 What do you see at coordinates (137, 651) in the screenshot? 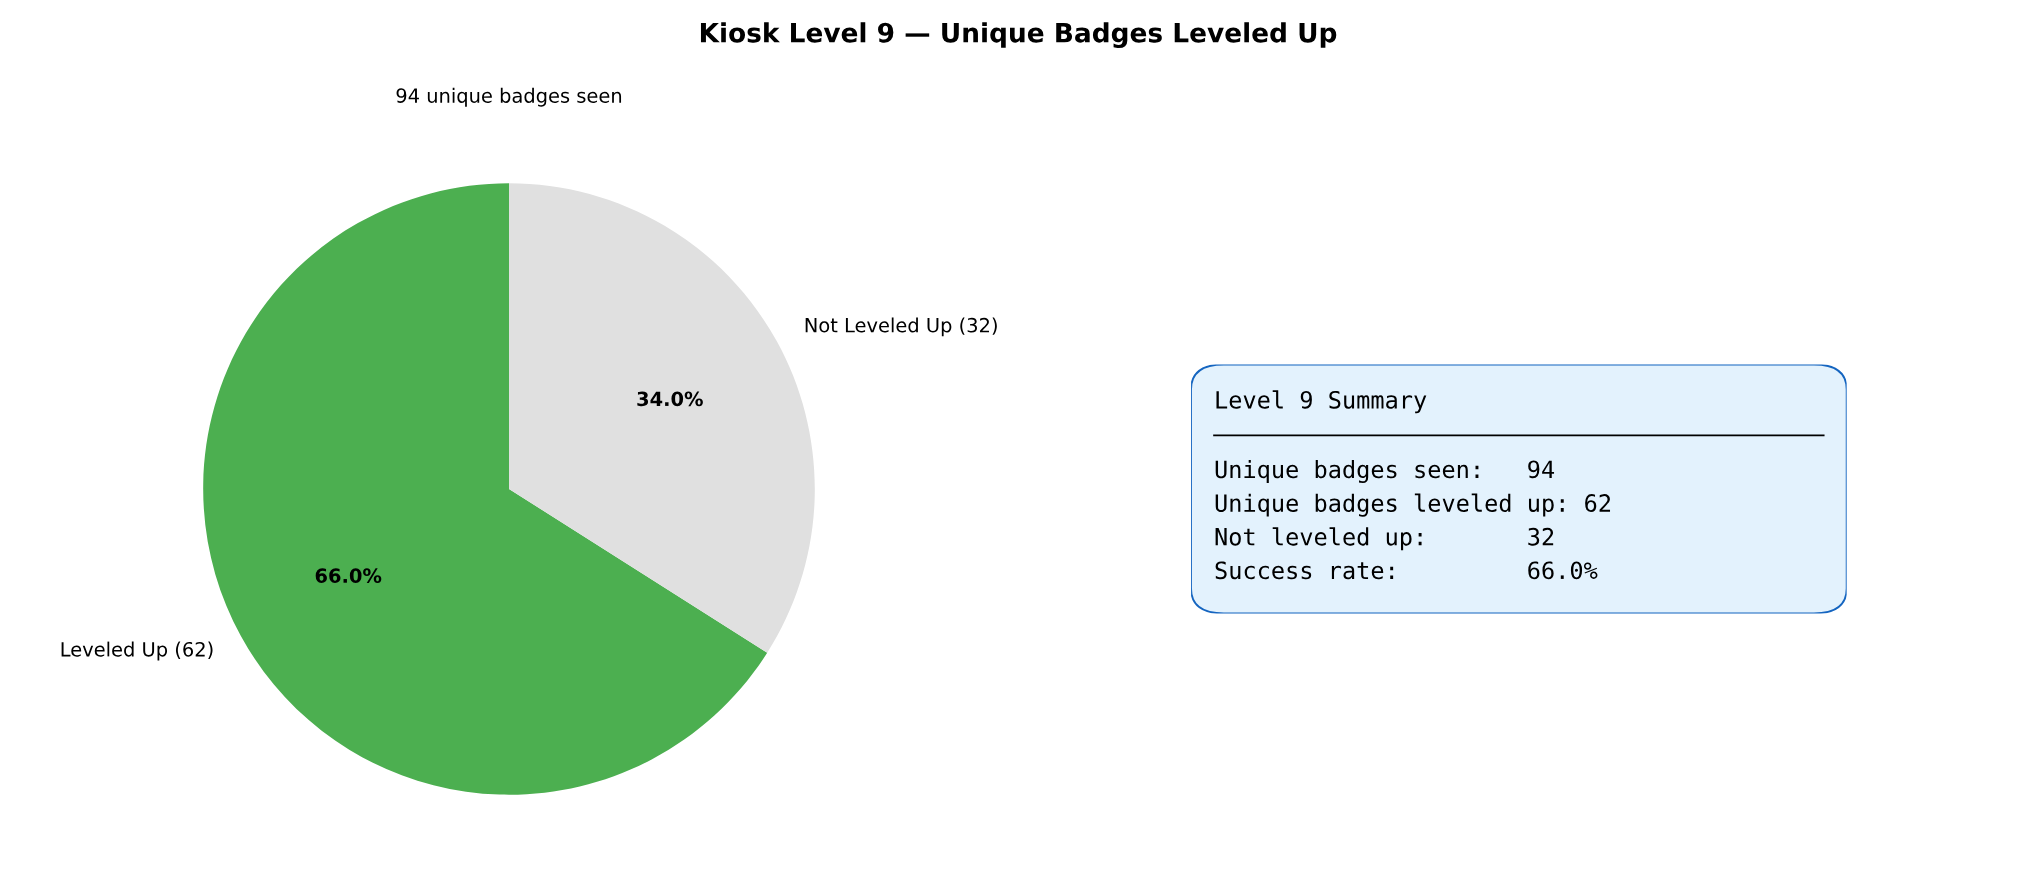
I see `slice-label: Leveled Up (62)` at bounding box center [137, 651].